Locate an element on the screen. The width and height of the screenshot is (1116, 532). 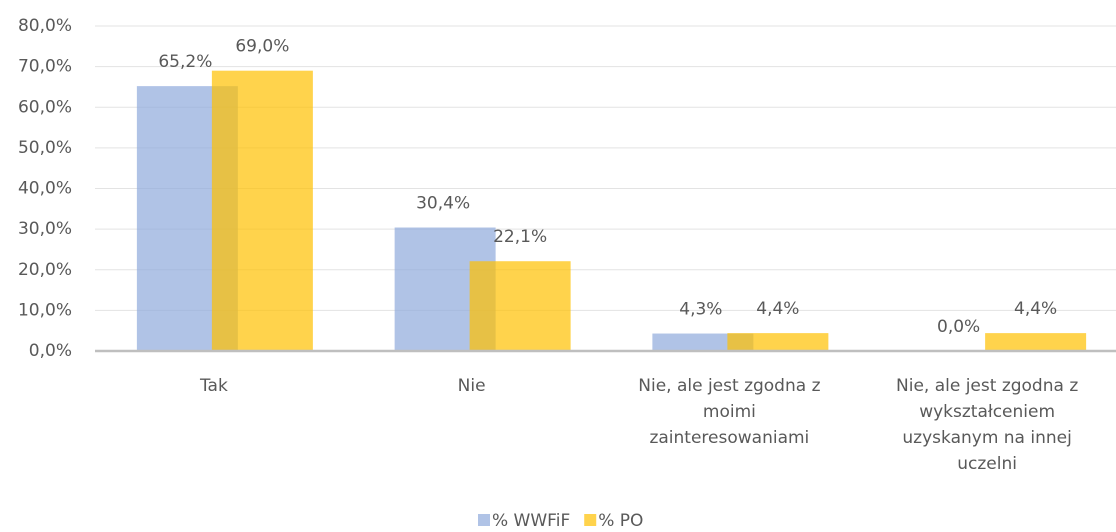
x-tick-label-line: Nie is located at coordinates (472, 386).